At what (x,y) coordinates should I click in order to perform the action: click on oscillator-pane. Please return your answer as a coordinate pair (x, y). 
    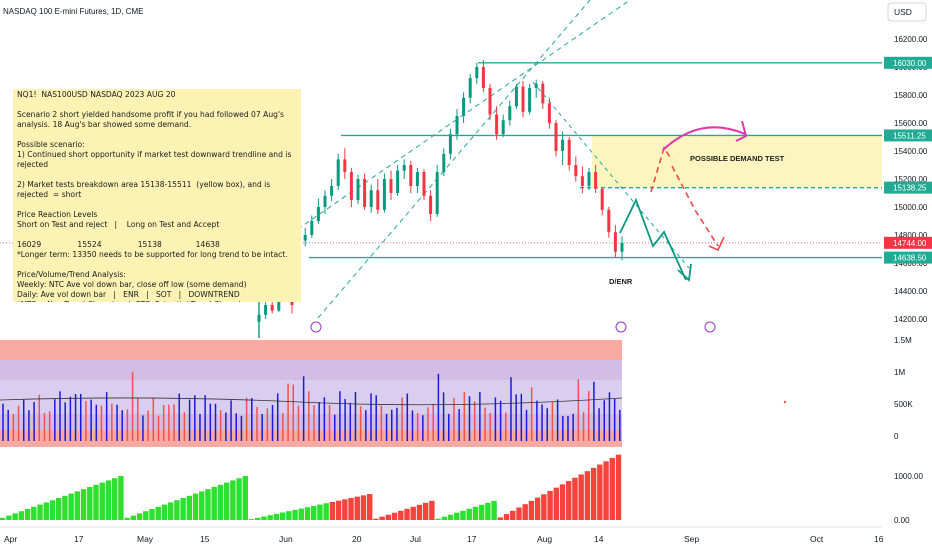
    Looking at the image, I should click on (311, 487).